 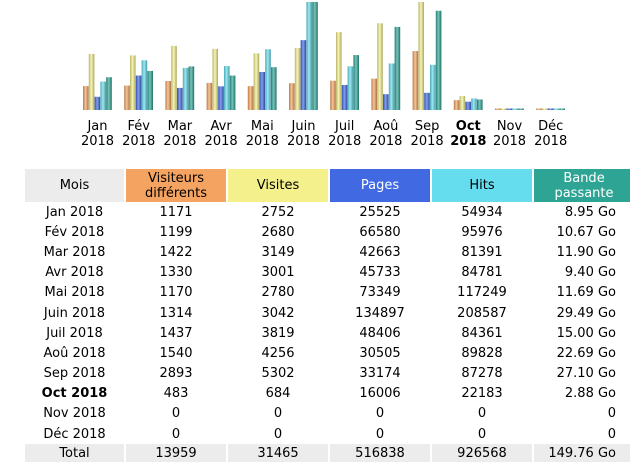 What do you see at coordinates (278, 333) in the screenshot?
I see `visits-cell: 3819` at bounding box center [278, 333].